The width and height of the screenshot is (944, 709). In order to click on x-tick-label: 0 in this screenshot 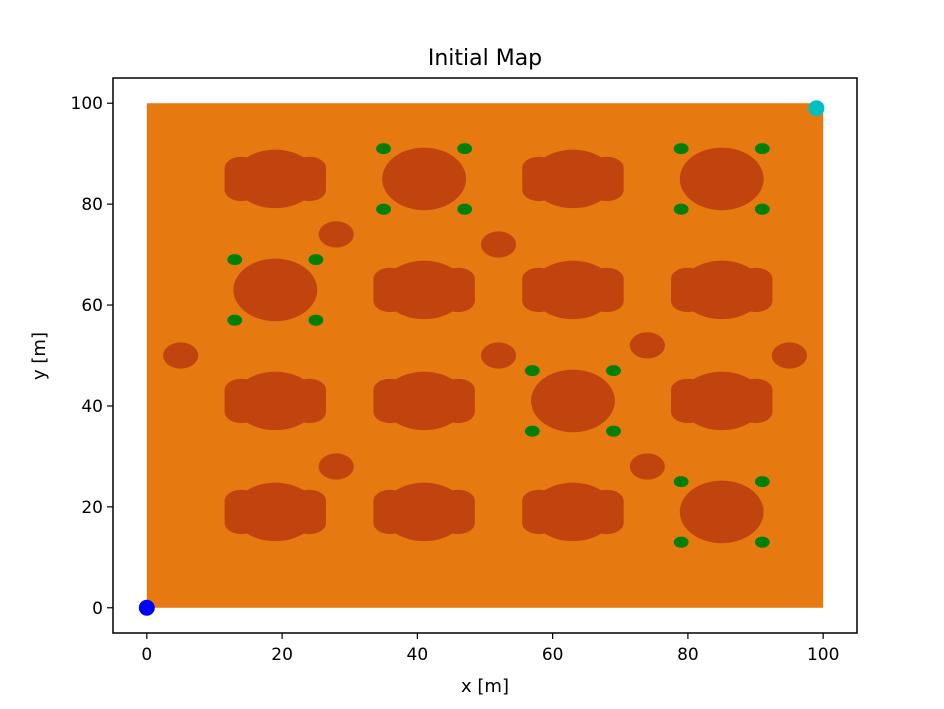, I will do `click(146, 655)`.